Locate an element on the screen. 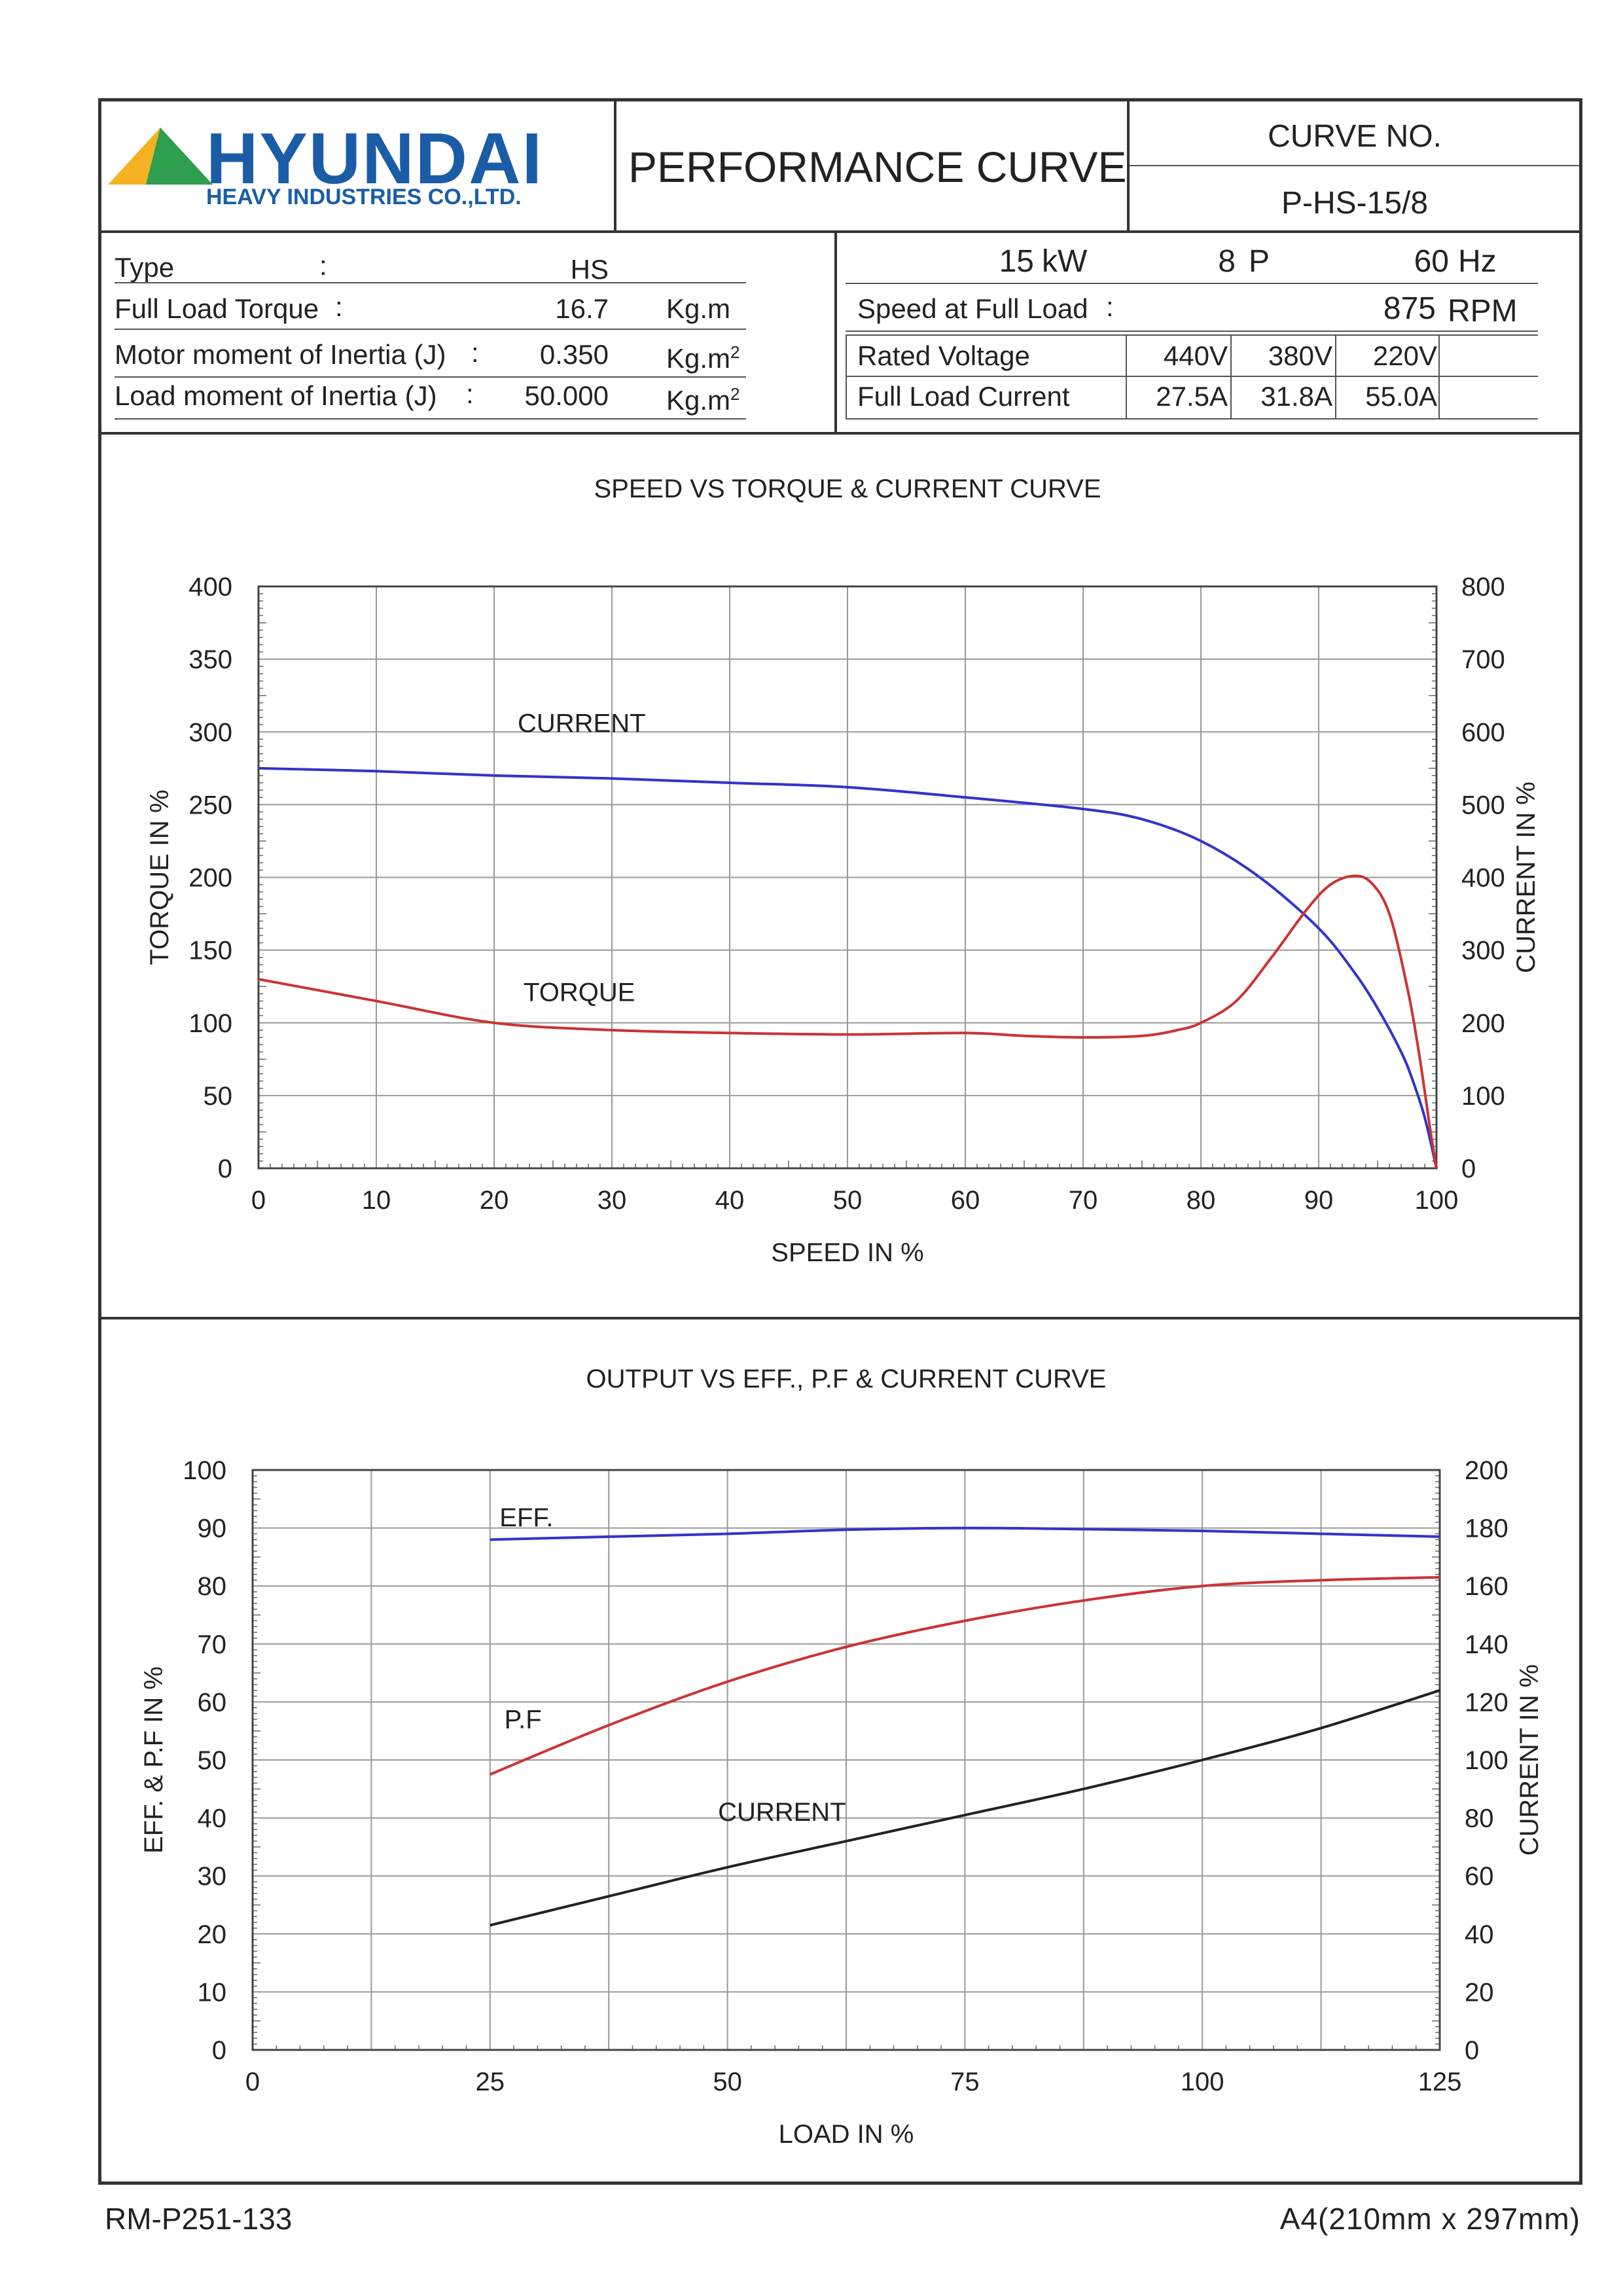 This screenshot has height=2296, width=1623. doc-title: PERFORMANCE CURVE is located at coordinates (877, 167).